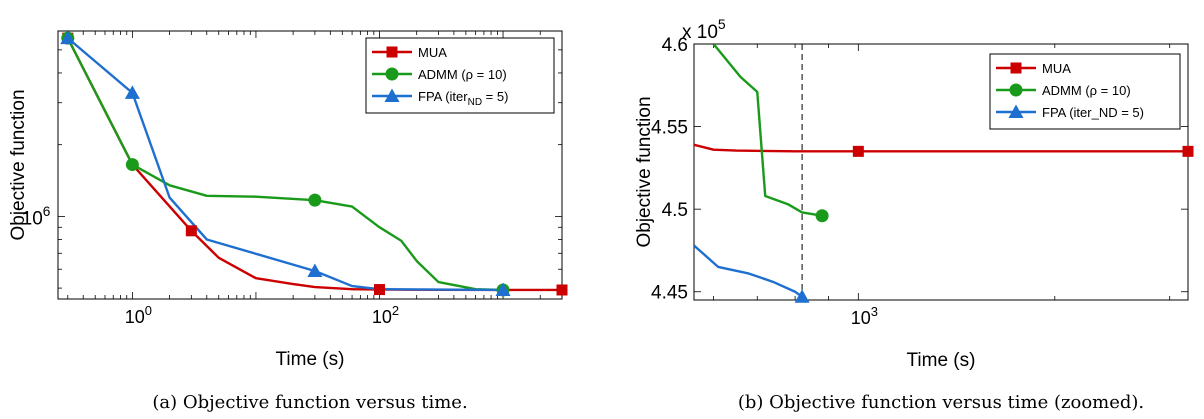  Describe the element at coordinates (722, 24) in the screenshot. I see `y-multiplier-exponent: 5` at that location.